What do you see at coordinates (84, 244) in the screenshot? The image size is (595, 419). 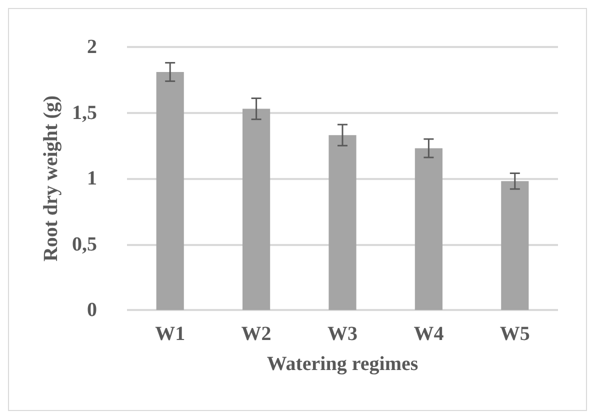 I see `y-tick-label: 0,5` at bounding box center [84, 244].